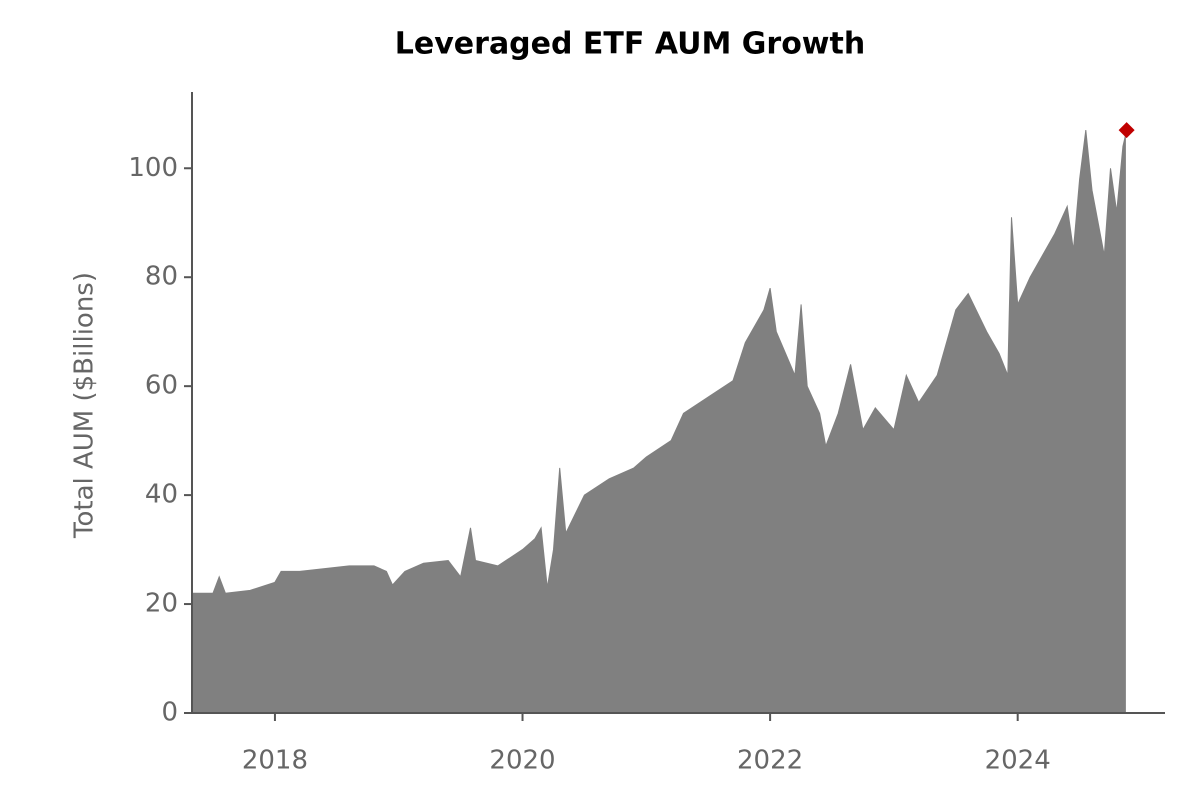  Describe the element at coordinates (153, 168) in the screenshot. I see `y-tick-label: 100` at that location.